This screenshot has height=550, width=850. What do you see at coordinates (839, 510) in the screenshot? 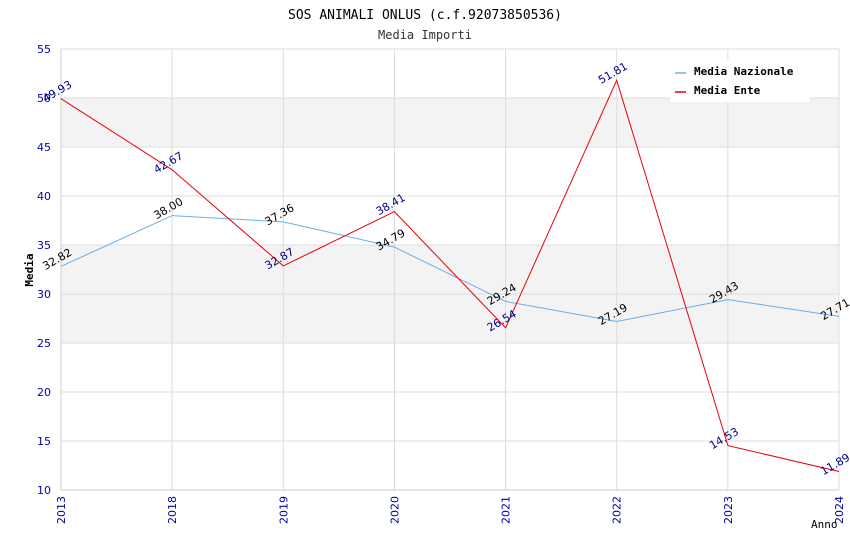
I see `x-tick-label-2024: 2024` at bounding box center [839, 510].